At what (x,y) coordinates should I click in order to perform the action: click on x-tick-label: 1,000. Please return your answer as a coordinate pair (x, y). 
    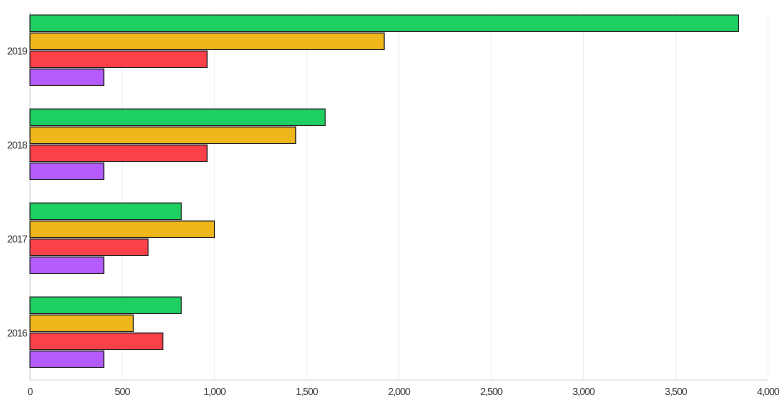
    Looking at the image, I should click on (214, 392).